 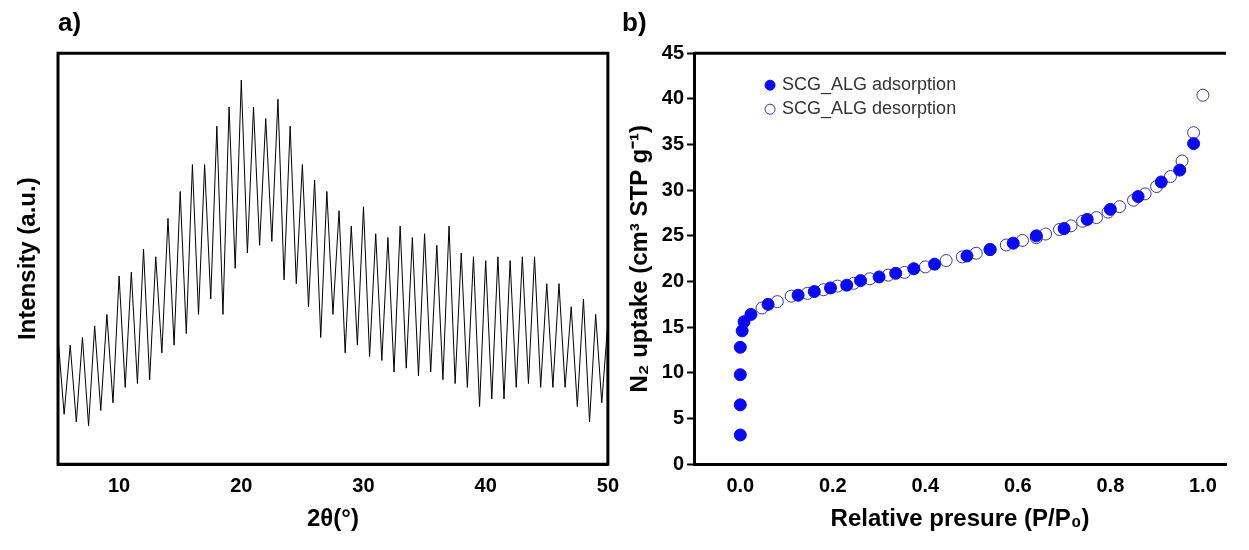 I want to click on x-tick-label: 30, so click(x=363, y=484).